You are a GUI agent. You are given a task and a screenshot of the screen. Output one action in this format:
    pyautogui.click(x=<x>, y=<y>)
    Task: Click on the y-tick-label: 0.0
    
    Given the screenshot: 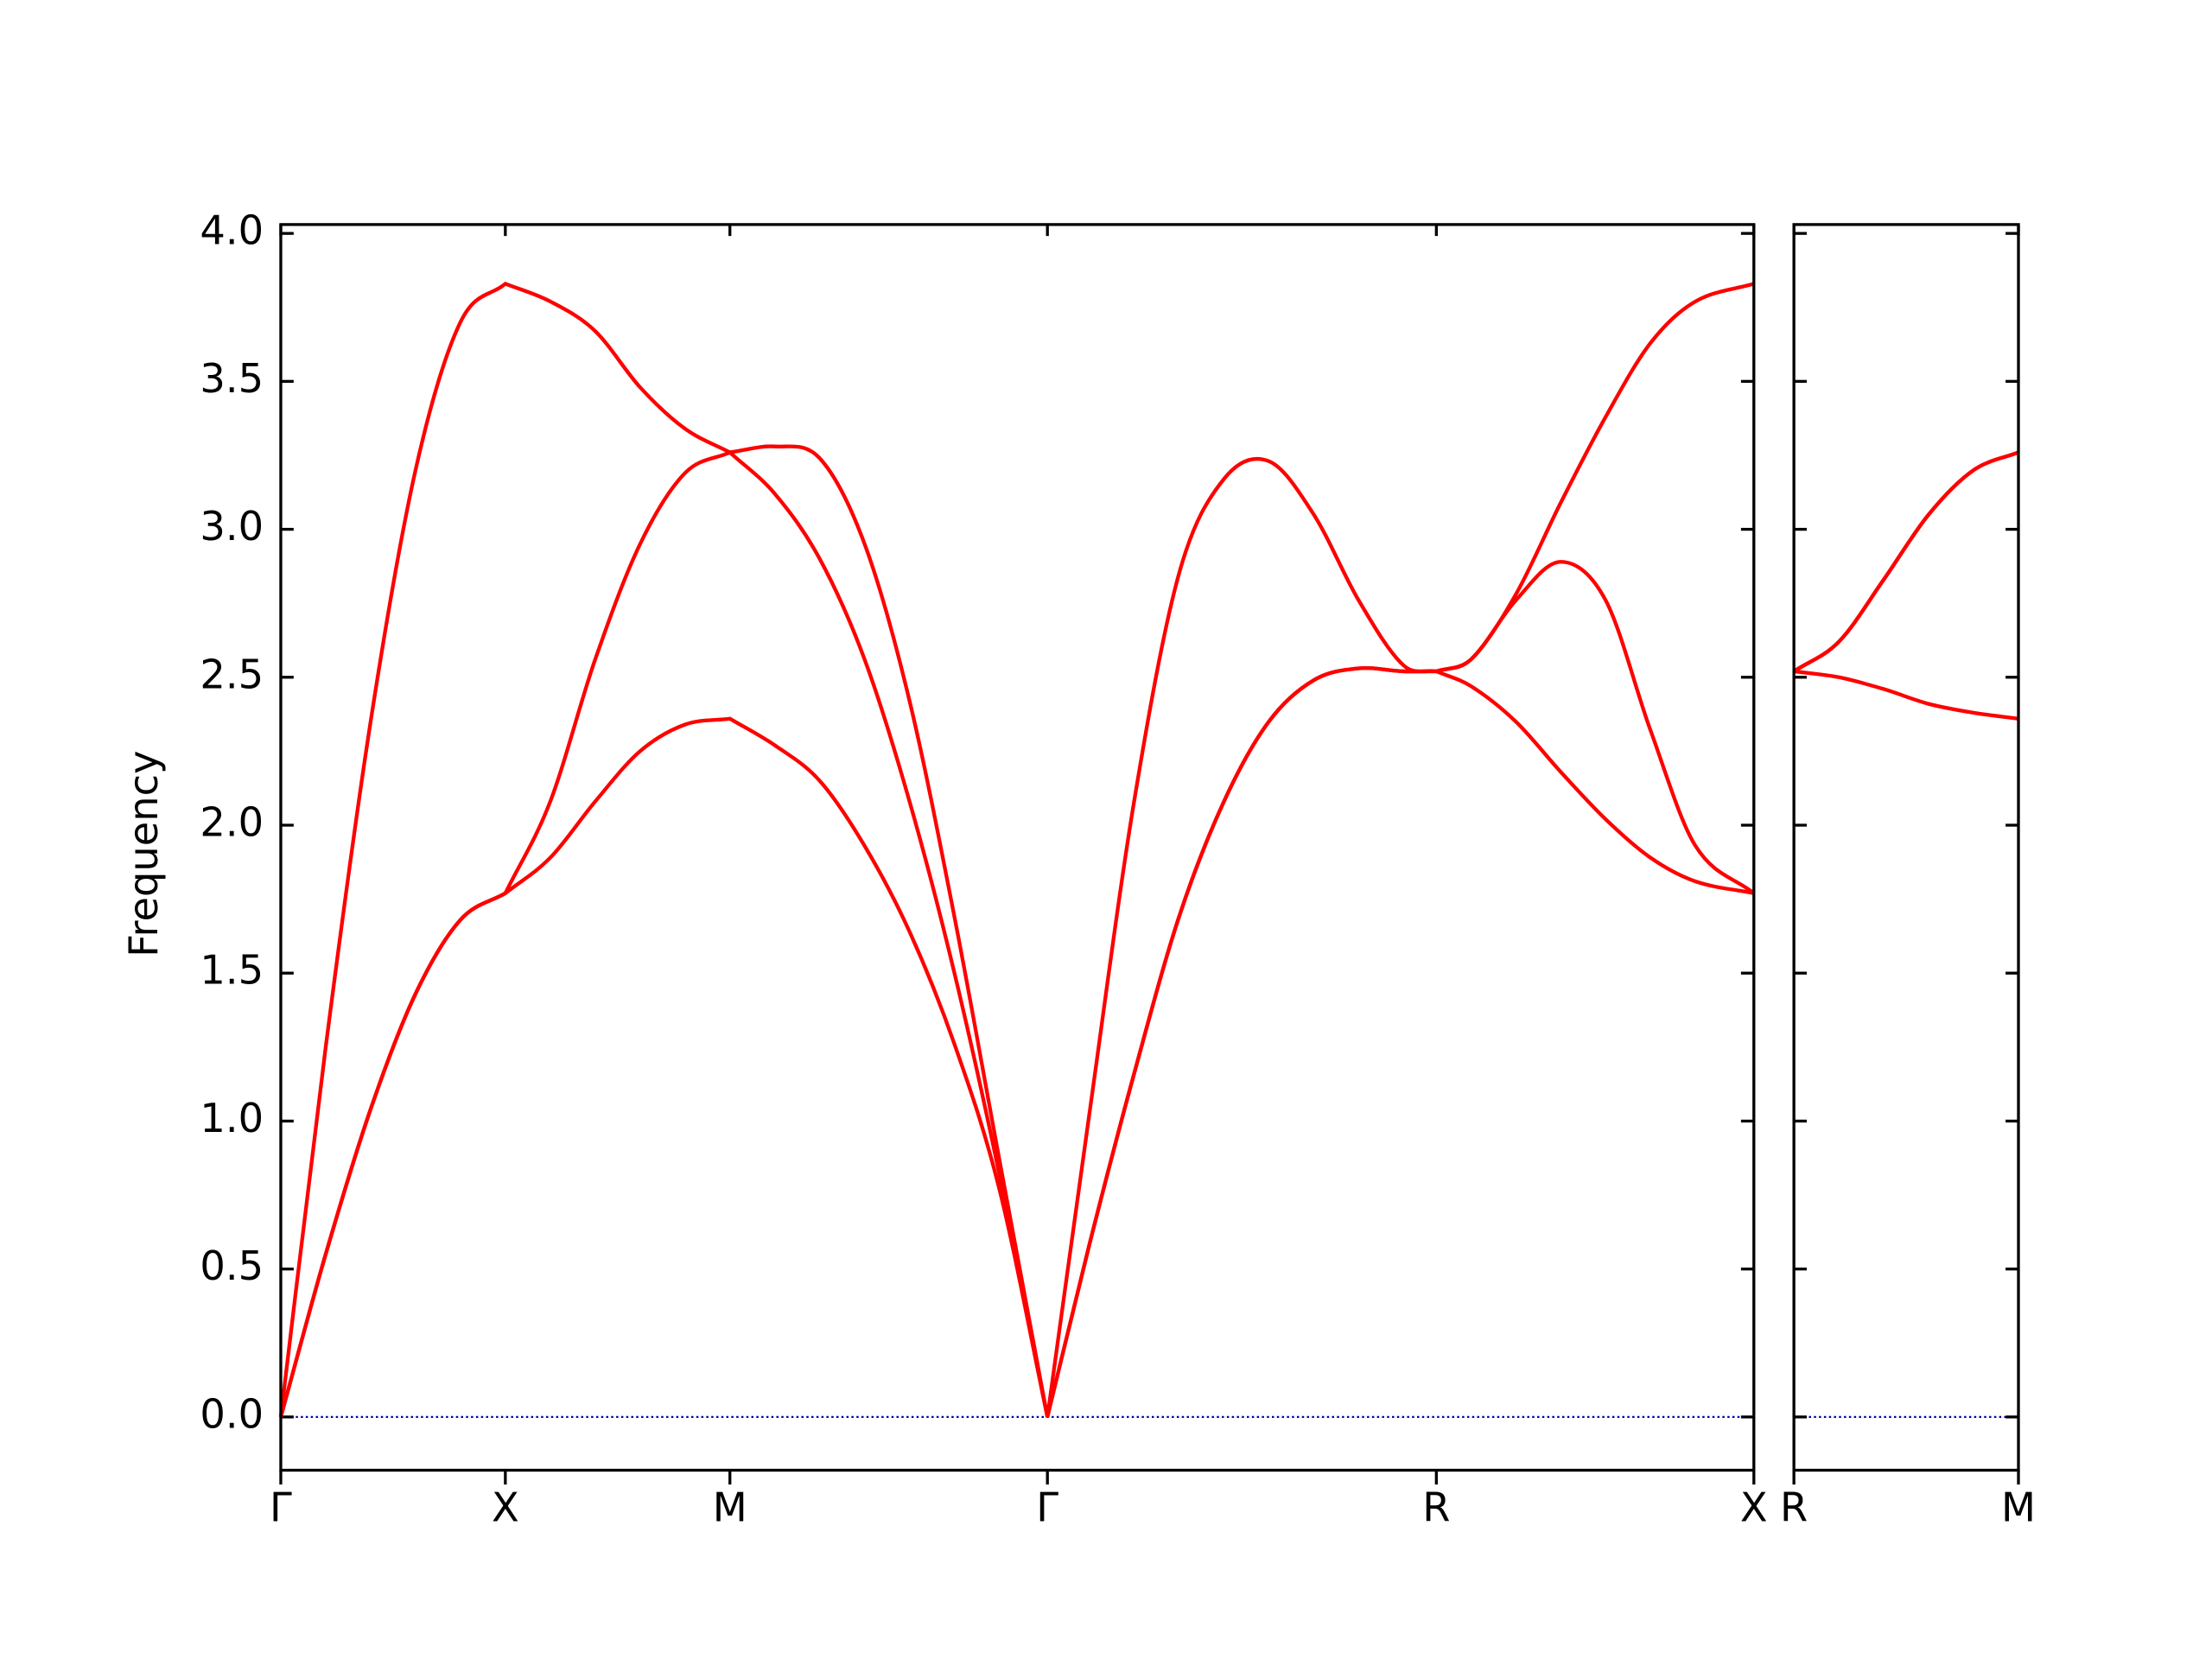 What is the action you would take?
    pyautogui.click(x=232, y=1413)
    